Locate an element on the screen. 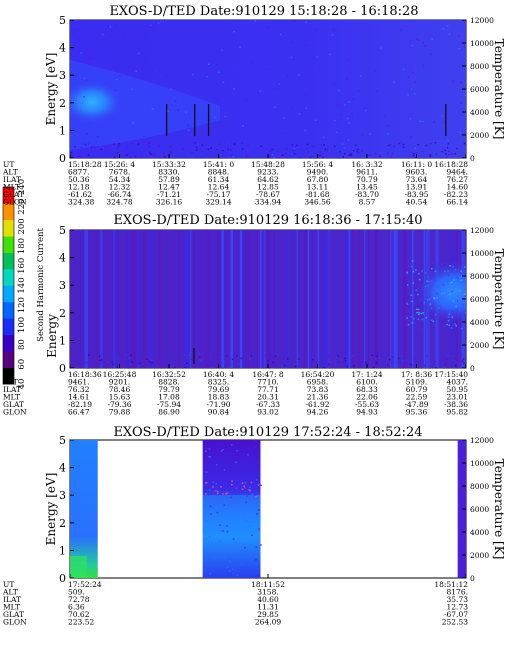 Image resolution: width=505 pixels, height=649 pixels. ytick-label: 0 is located at coordinates (62, 158).